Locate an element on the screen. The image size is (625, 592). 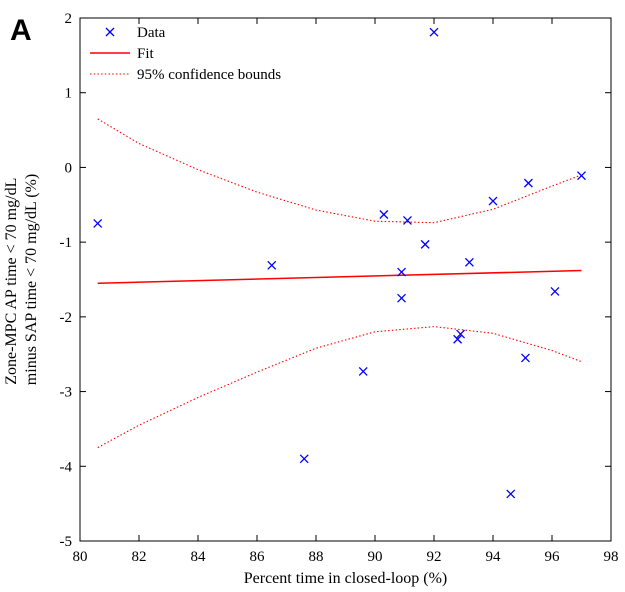
x-tick-label: 86 is located at coordinates (258, 557).